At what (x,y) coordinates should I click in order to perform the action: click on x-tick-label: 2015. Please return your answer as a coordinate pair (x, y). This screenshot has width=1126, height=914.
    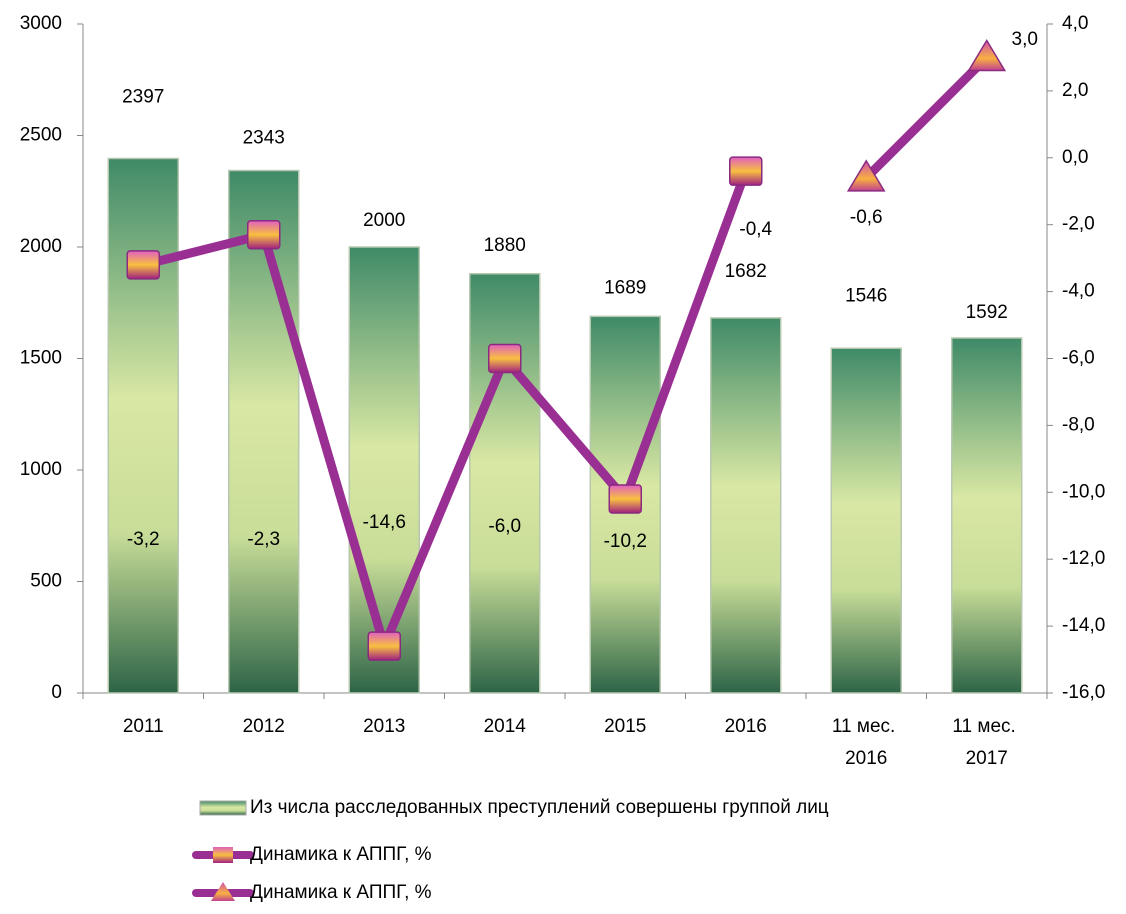
    Looking at the image, I should click on (625, 726).